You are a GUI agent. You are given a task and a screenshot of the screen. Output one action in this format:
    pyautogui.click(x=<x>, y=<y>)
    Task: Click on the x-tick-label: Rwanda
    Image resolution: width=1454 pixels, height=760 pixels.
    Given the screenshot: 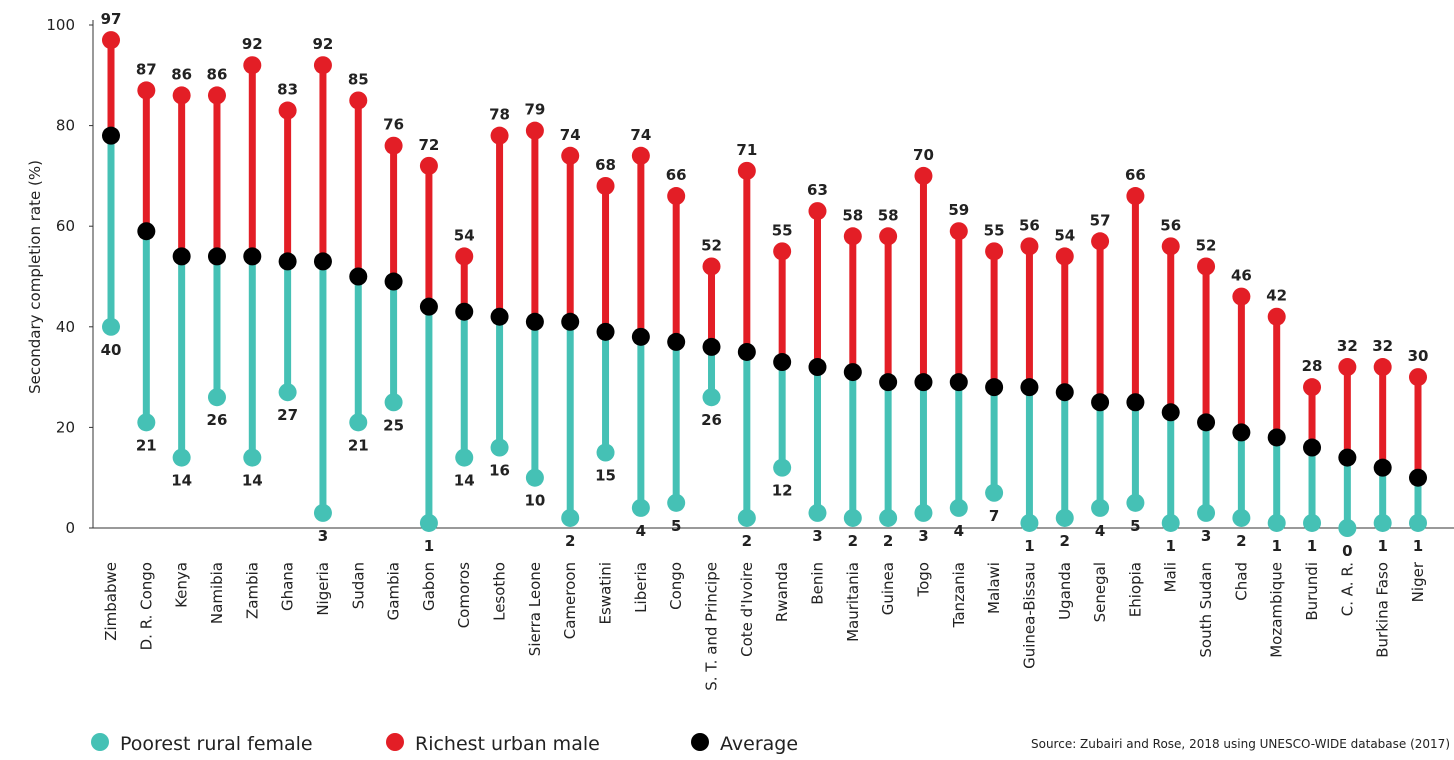 What is the action you would take?
    pyautogui.click(x=782, y=592)
    